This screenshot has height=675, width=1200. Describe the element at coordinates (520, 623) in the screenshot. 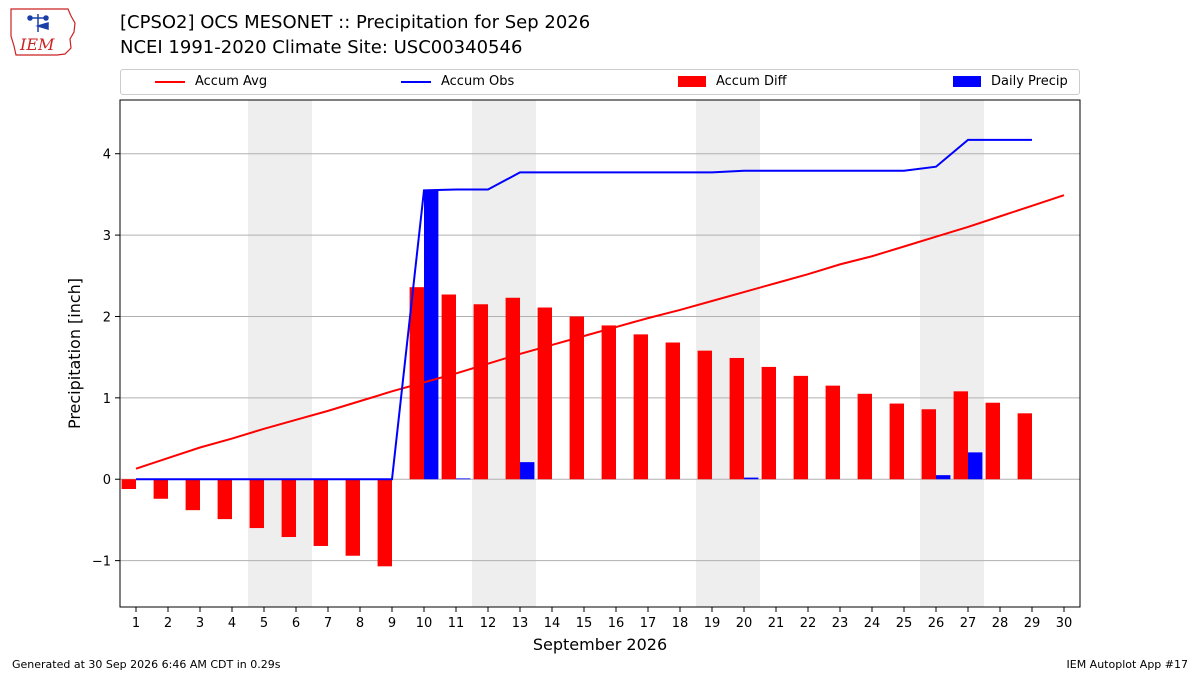

I see `x-tick-label: 13` at that location.